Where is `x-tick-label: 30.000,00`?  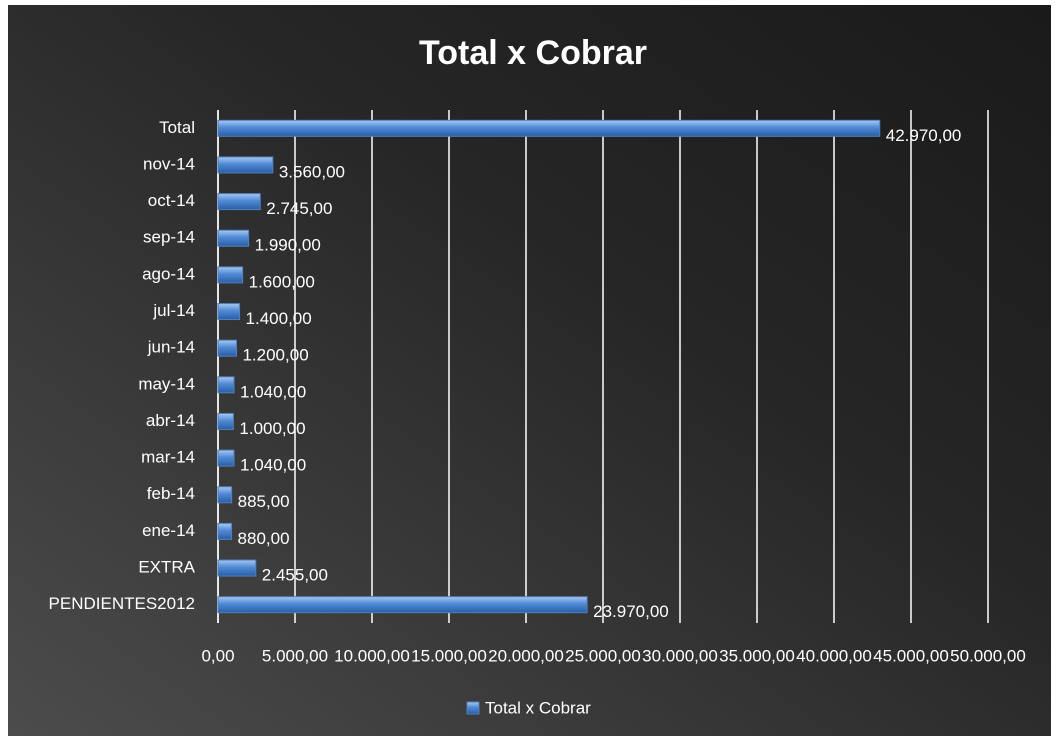 x-tick-label: 30.000,00 is located at coordinates (680, 655).